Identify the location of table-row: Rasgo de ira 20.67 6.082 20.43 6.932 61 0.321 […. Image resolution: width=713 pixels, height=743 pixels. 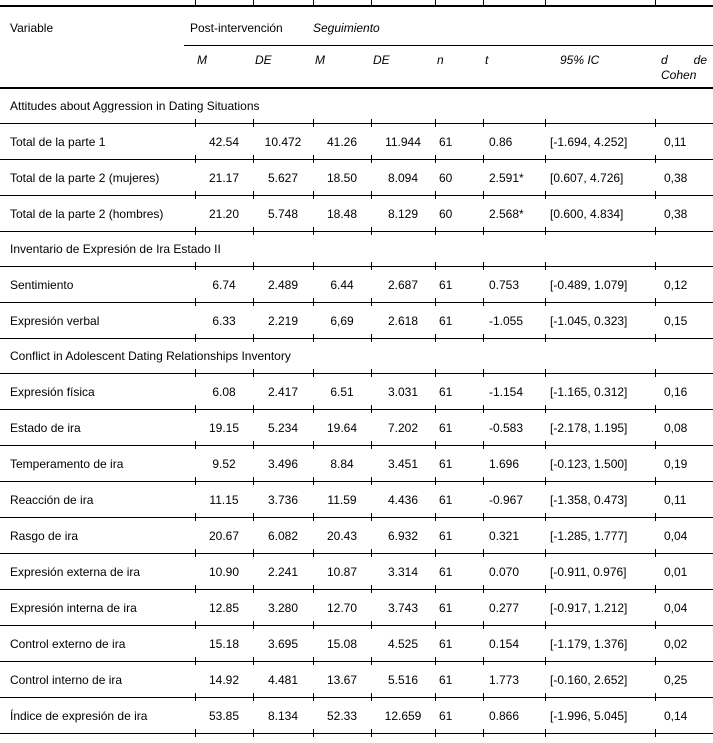
(356, 537).